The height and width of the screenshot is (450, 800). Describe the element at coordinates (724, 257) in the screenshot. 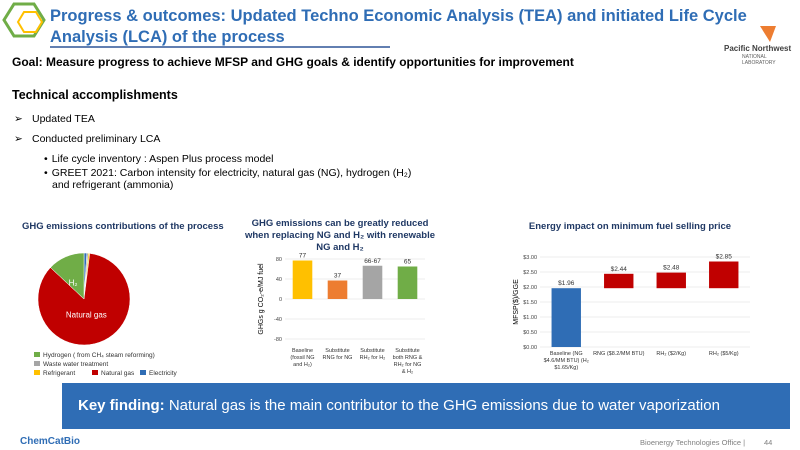

I see `value-label: $2.85` at that location.